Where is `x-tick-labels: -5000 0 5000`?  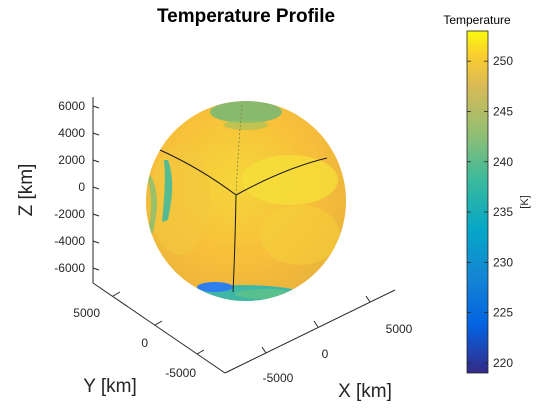 x-tick-labels: -5000 0 5000 is located at coordinates (338, 353).